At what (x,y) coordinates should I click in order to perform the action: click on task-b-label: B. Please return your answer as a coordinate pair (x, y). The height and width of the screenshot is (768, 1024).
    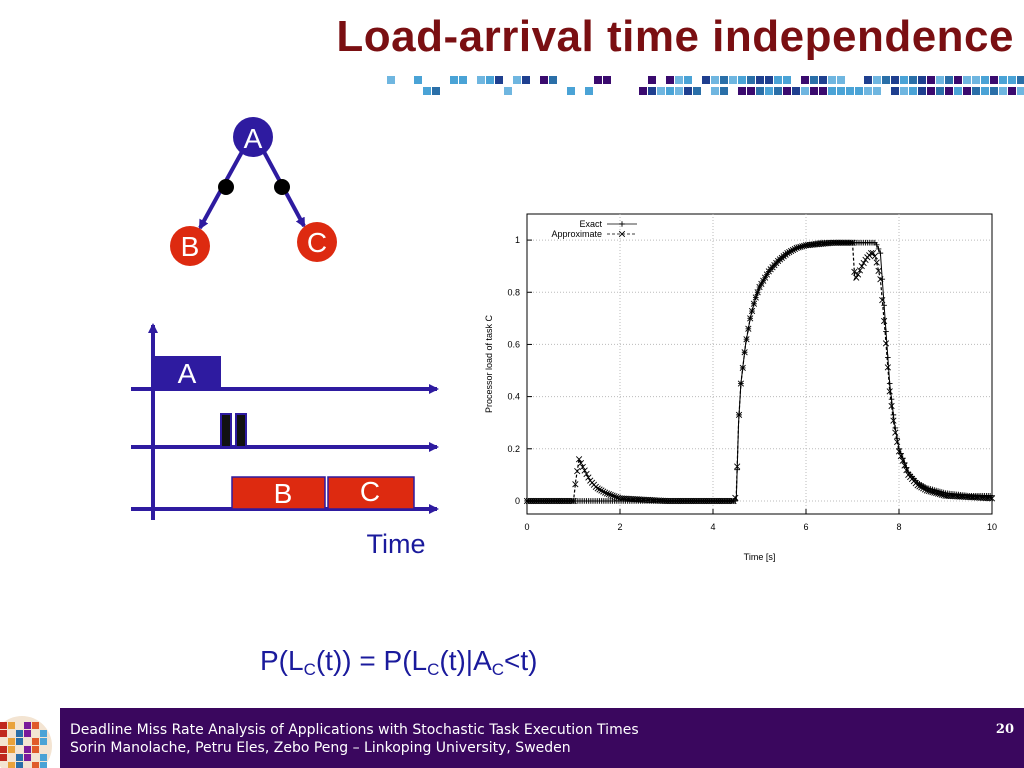
    Looking at the image, I should click on (283, 493).